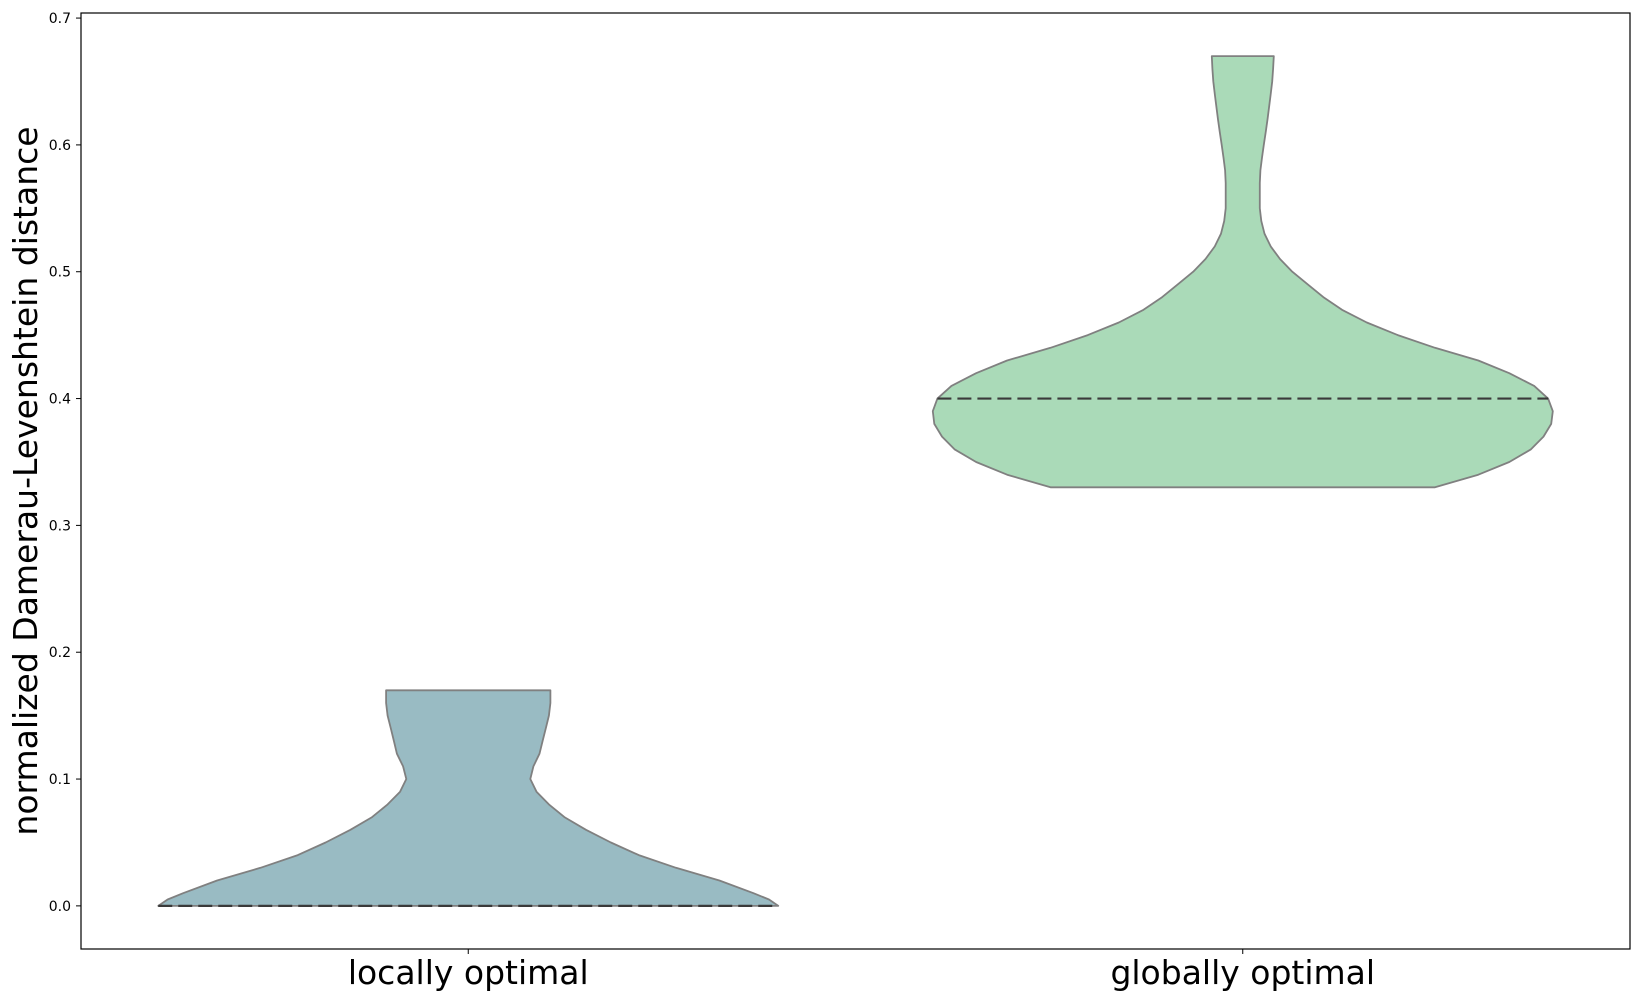  Describe the element at coordinates (60, 273) in the screenshot. I see `y-tick-label: 0.5` at that location.